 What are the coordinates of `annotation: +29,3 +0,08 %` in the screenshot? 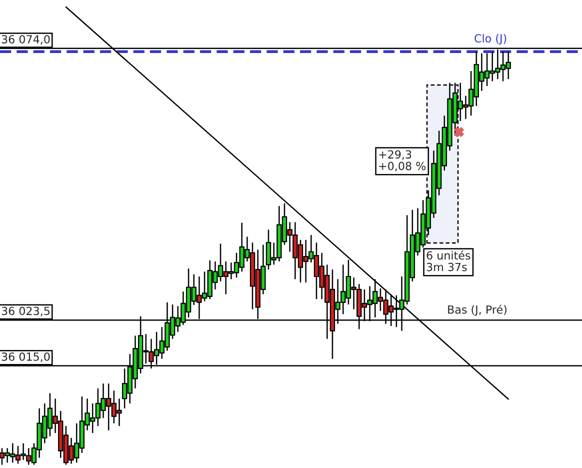 It's located at (402, 161).